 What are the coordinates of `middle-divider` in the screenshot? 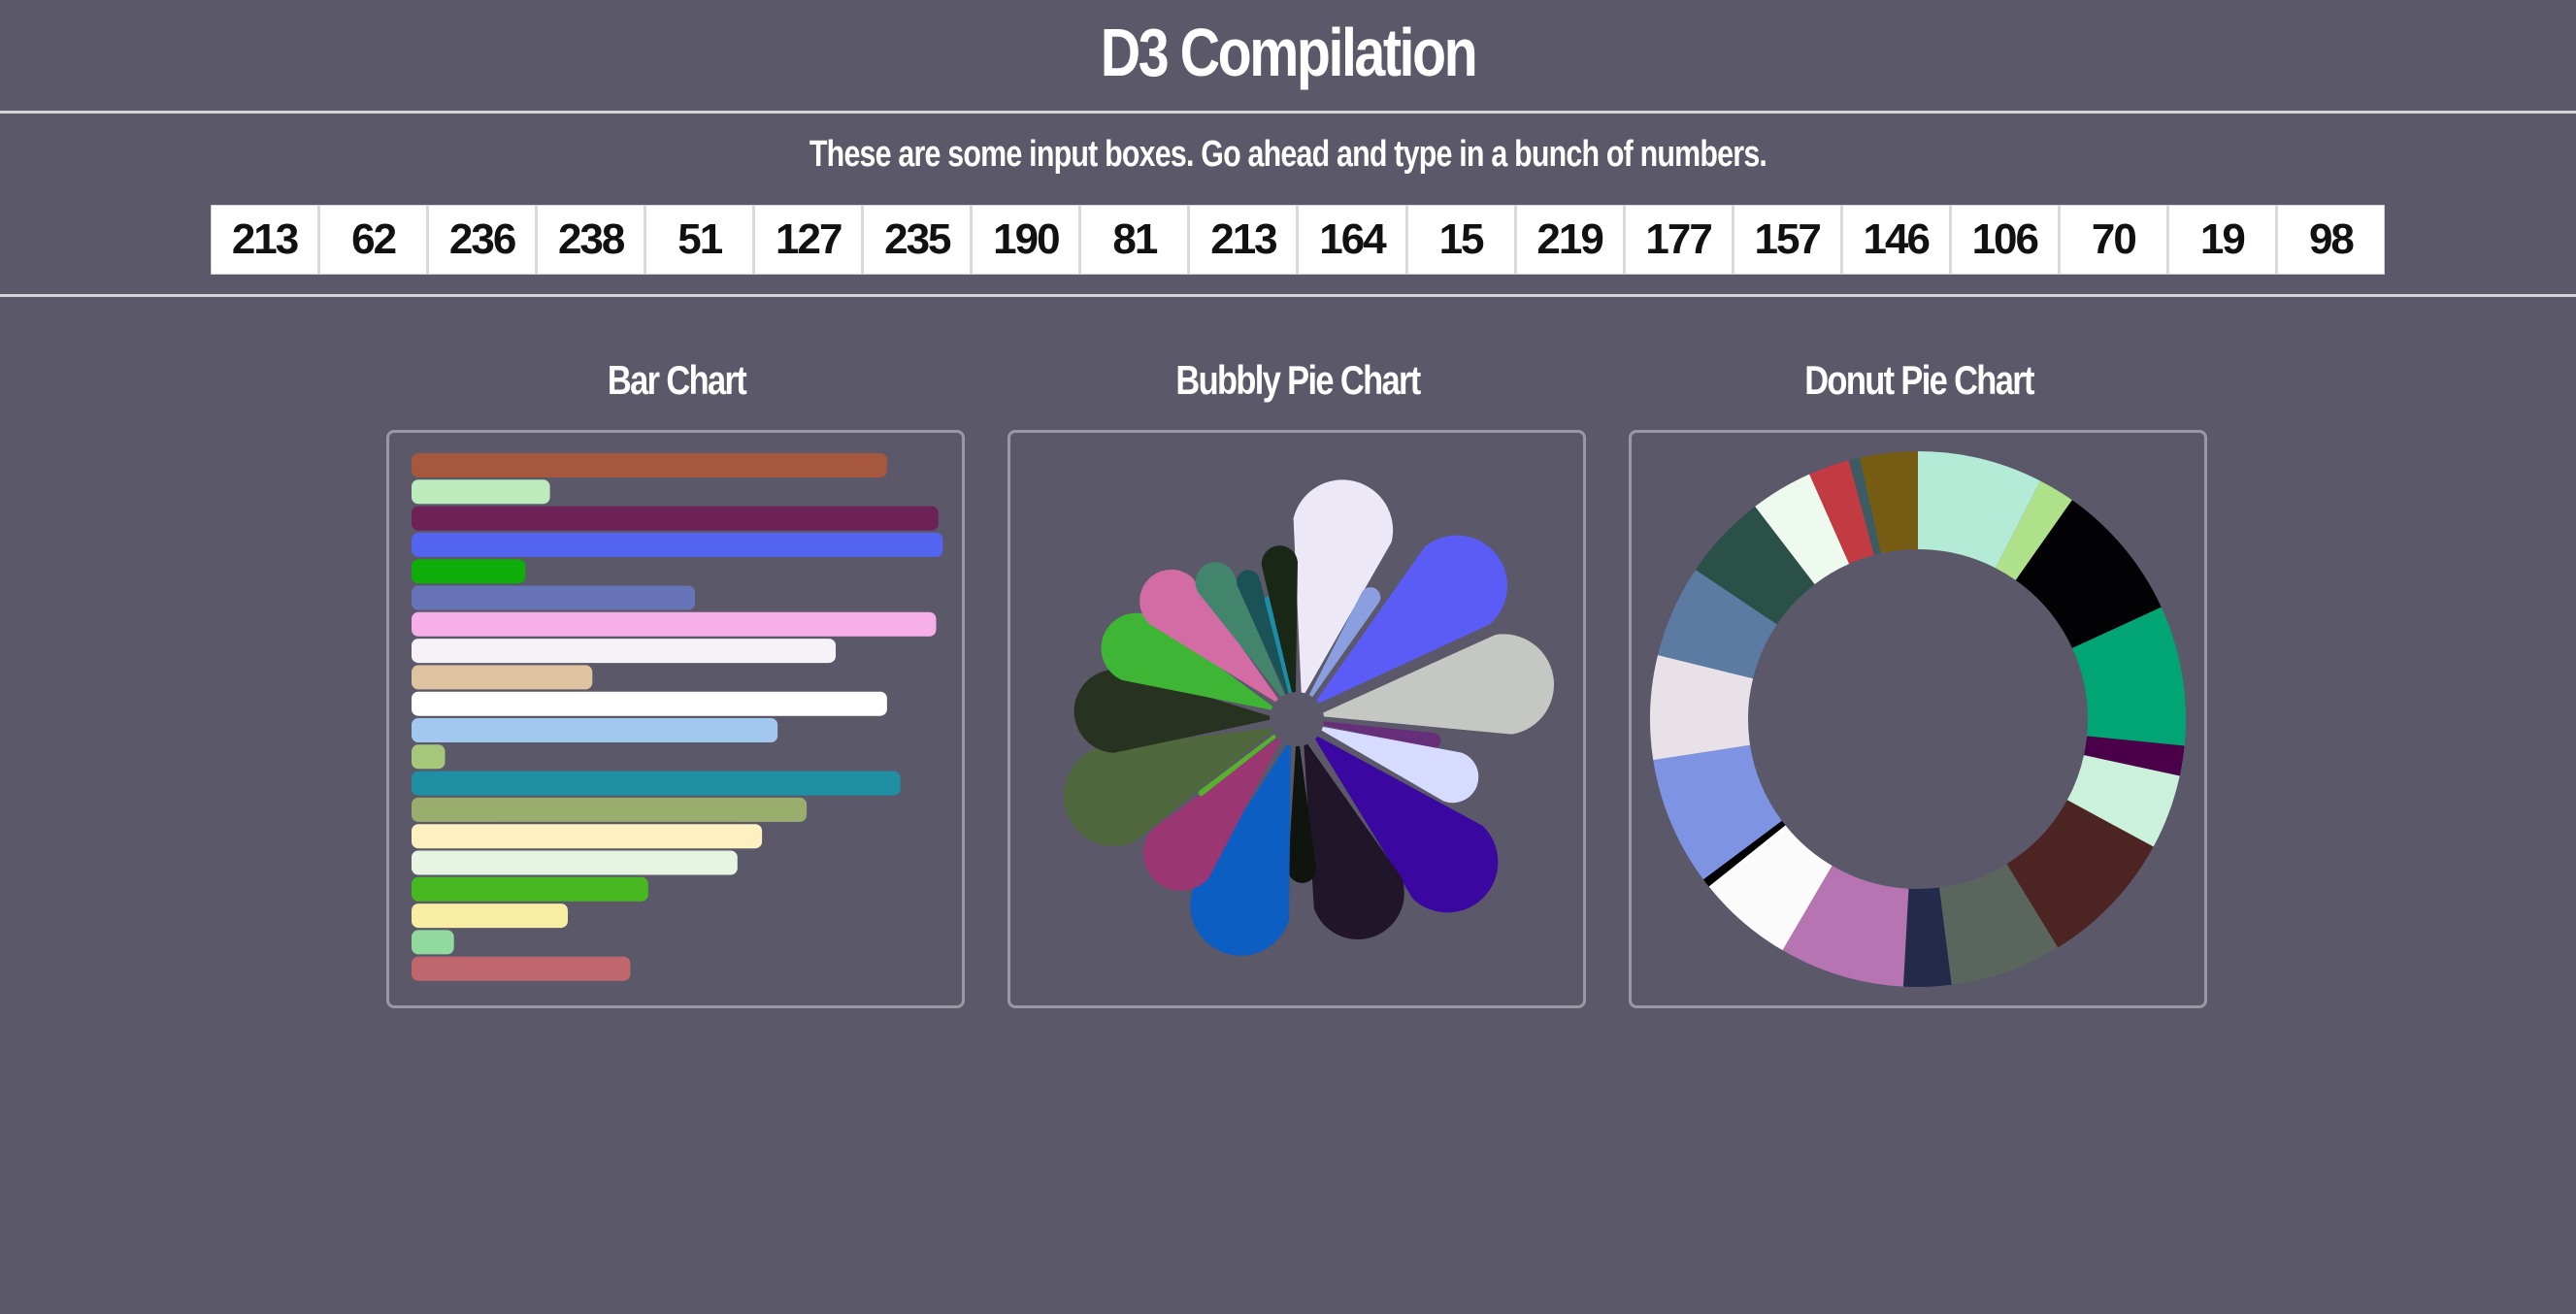 It's located at (1288, 295).